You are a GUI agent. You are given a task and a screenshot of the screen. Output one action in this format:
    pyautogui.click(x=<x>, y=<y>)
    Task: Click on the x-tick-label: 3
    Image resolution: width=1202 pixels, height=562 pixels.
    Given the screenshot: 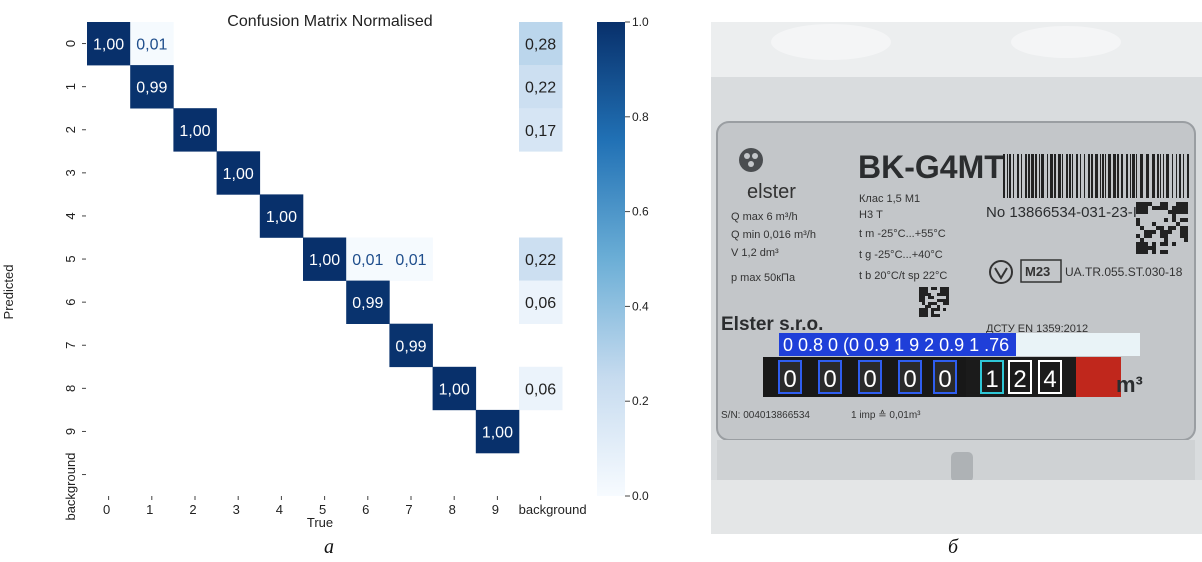 What is the action you would take?
    pyautogui.click(x=236, y=509)
    